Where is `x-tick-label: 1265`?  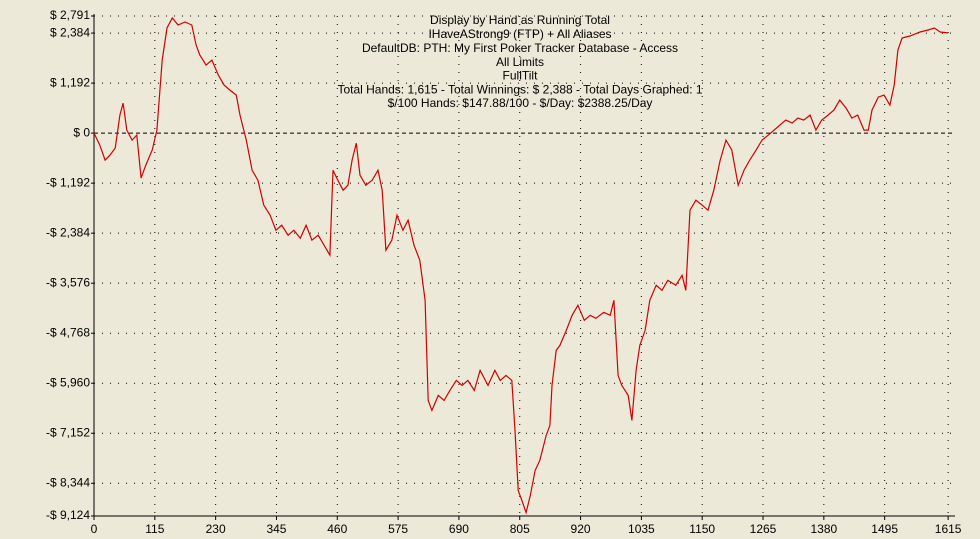
x-tick-label: 1265 is located at coordinates (763, 529).